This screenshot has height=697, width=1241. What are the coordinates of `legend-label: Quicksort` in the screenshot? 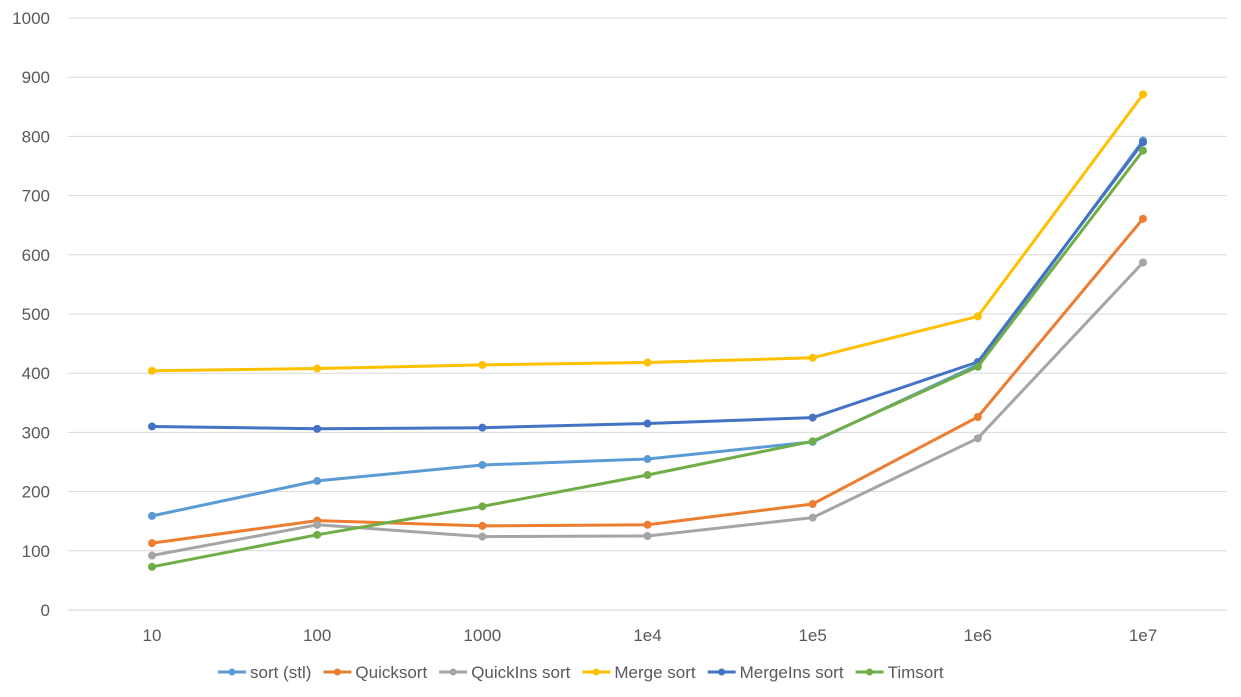 It's located at (391, 672).